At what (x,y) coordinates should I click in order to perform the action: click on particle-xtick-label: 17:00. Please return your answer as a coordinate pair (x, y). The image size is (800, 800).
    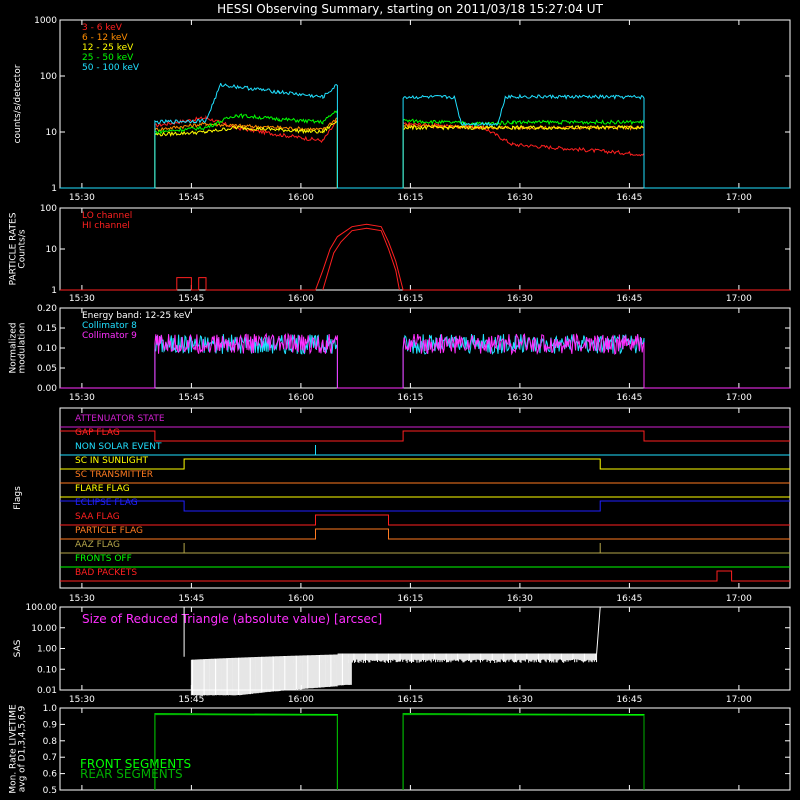
    Looking at the image, I should click on (739, 299).